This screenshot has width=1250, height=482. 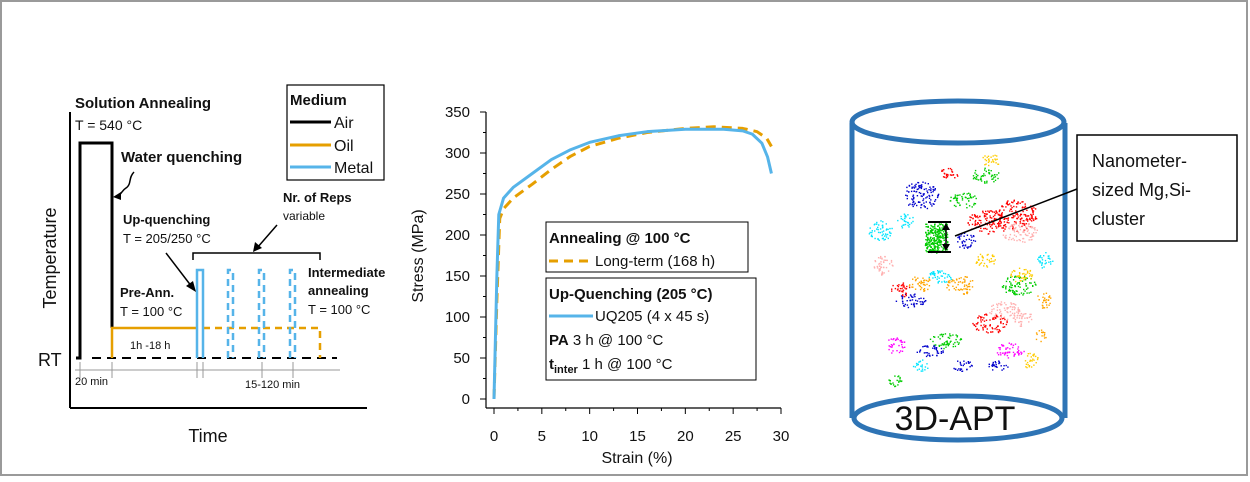 I want to click on y-tick-label: 150, so click(x=457, y=276).